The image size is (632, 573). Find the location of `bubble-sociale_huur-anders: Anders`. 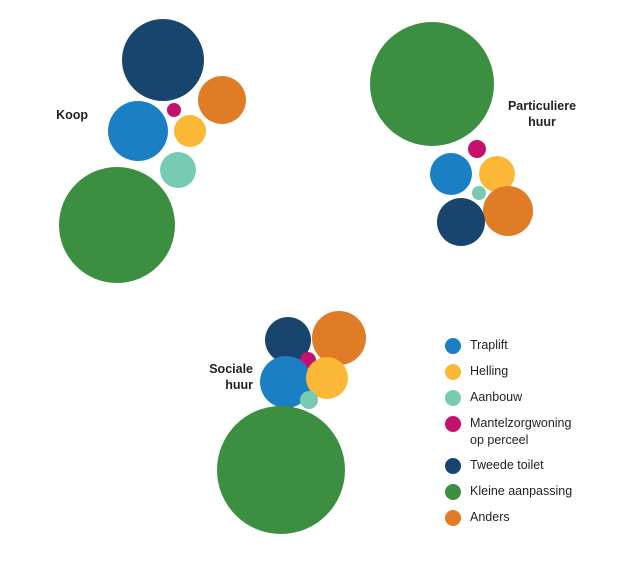

bubble-sociale_huur-anders: Anders is located at coordinates (339, 338).